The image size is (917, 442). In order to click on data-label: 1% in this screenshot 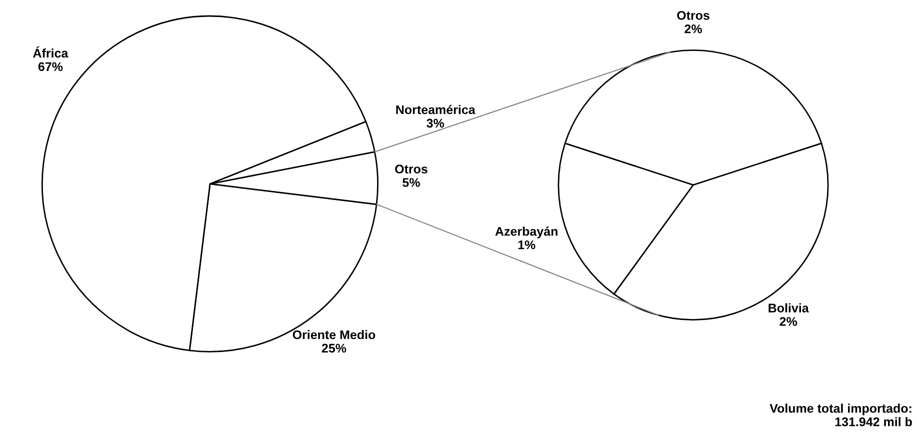, I will do `click(527, 245)`.